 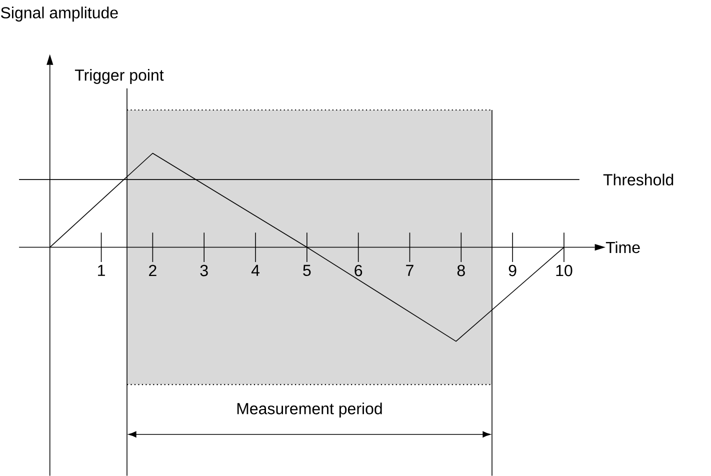 What do you see at coordinates (638, 180) in the screenshot?
I see `ref-line-label: Threshold` at bounding box center [638, 180].